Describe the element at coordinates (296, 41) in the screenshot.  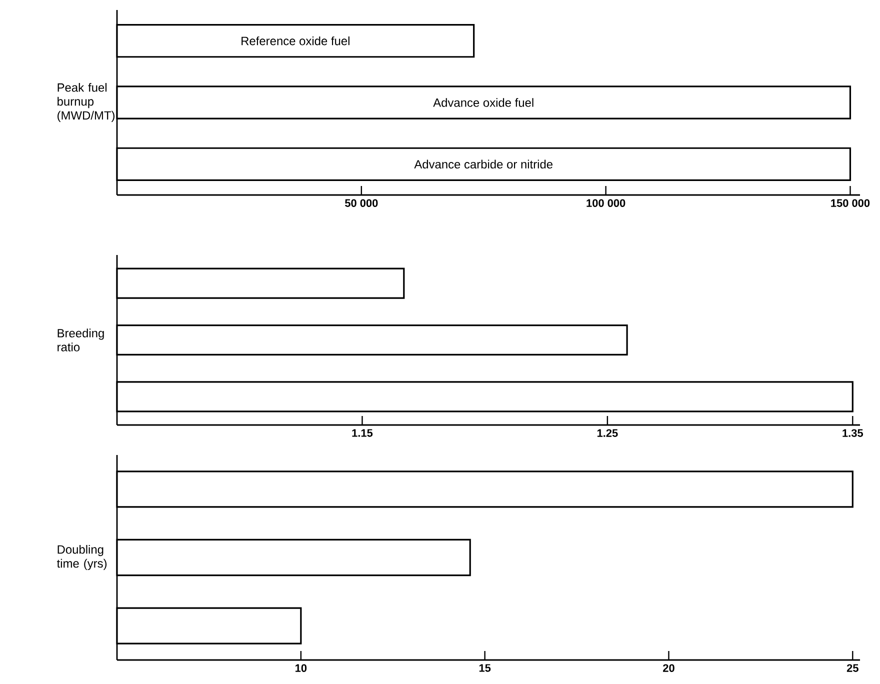
I see `y-tick-label: Reference oxide fuel` at that location.